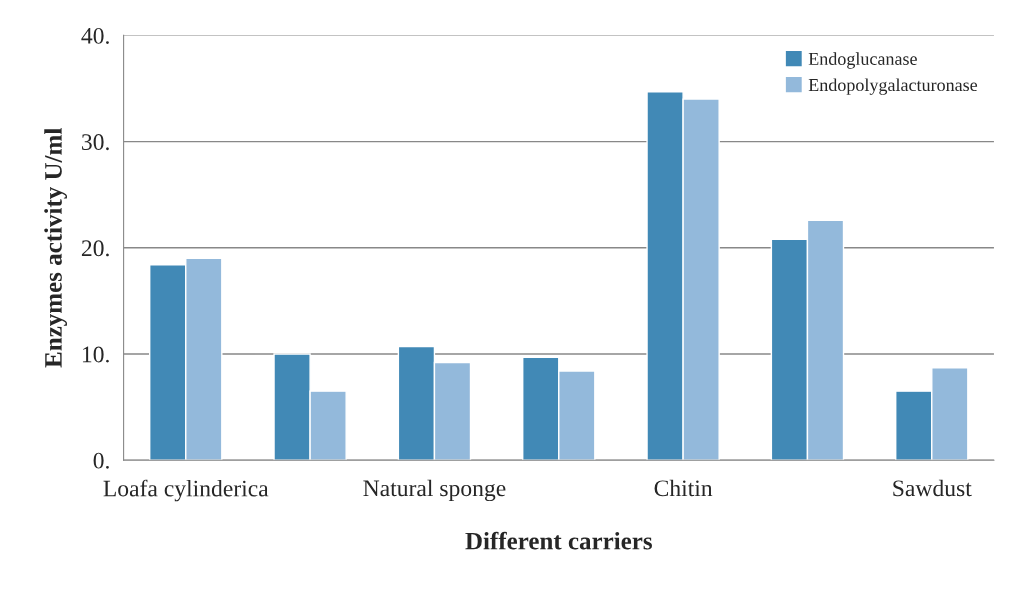 This screenshot has width=1030, height=590. What do you see at coordinates (186, 490) in the screenshot?
I see `x-tick-label: Loafa cylinderica` at bounding box center [186, 490].